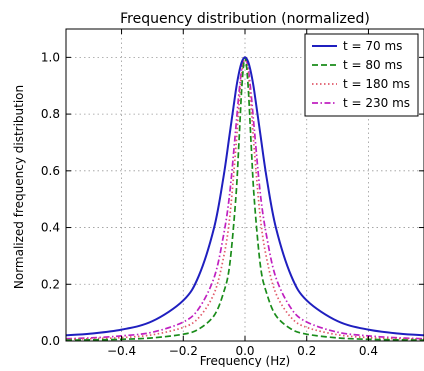  Describe the element at coordinates (376, 84) in the screenshot. I see `legend-label: t = 180 ms` at that location.